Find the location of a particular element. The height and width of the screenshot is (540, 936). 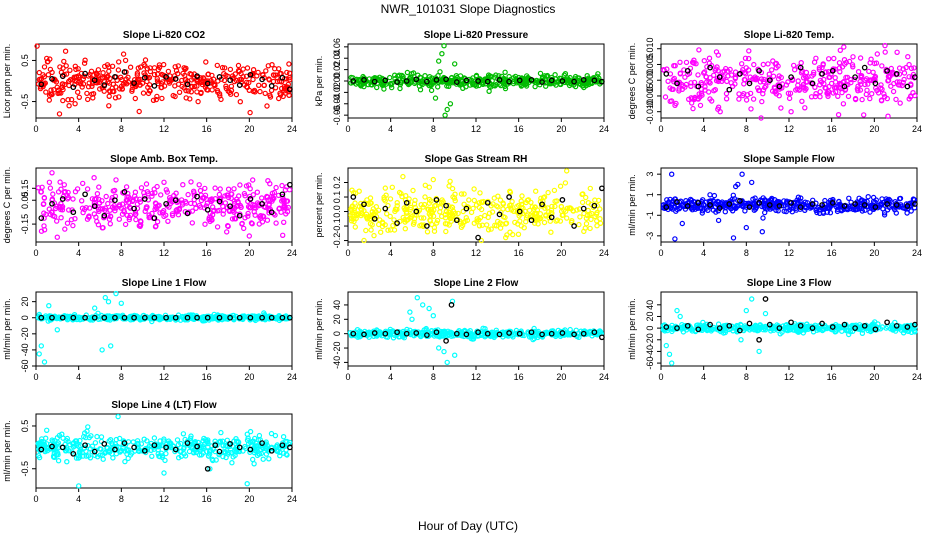

figure-title: NWR_101031 Slope Diagnostics is located at coordinates (468, 9).